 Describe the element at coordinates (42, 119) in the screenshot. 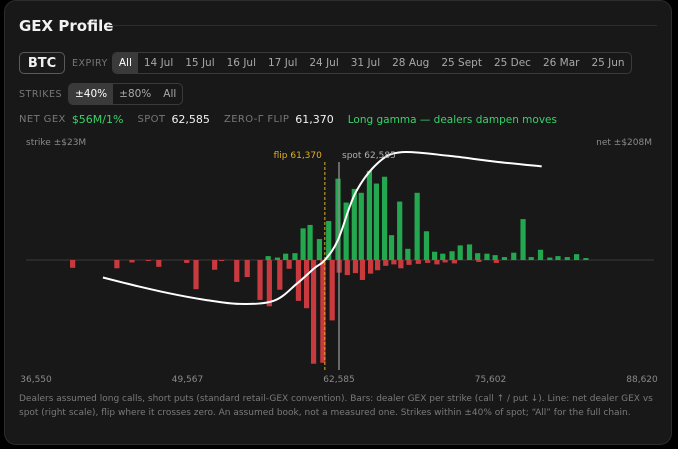

I see `net-gex-label: NET GEX` at that location.